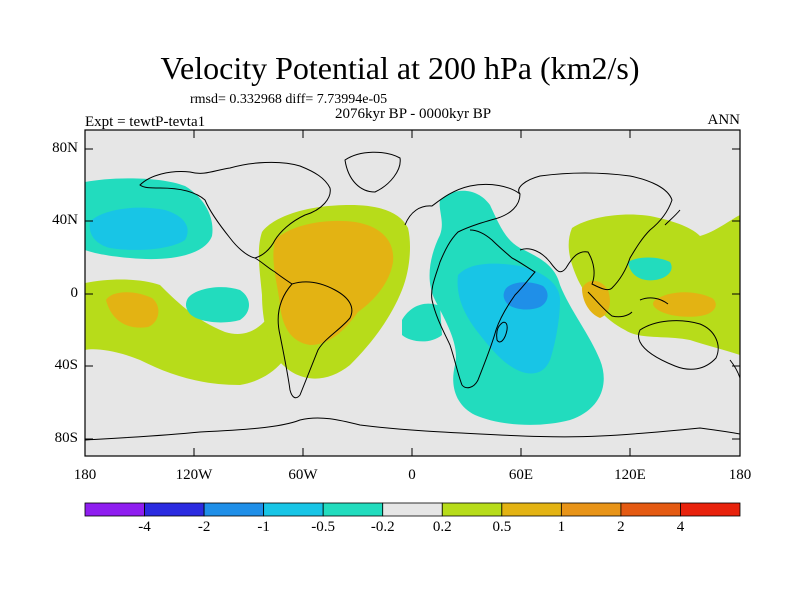  What do you see at coordinates (724, 120) in the screenshot?
I see `season-label: ANN` at bounding box center [724, 120].